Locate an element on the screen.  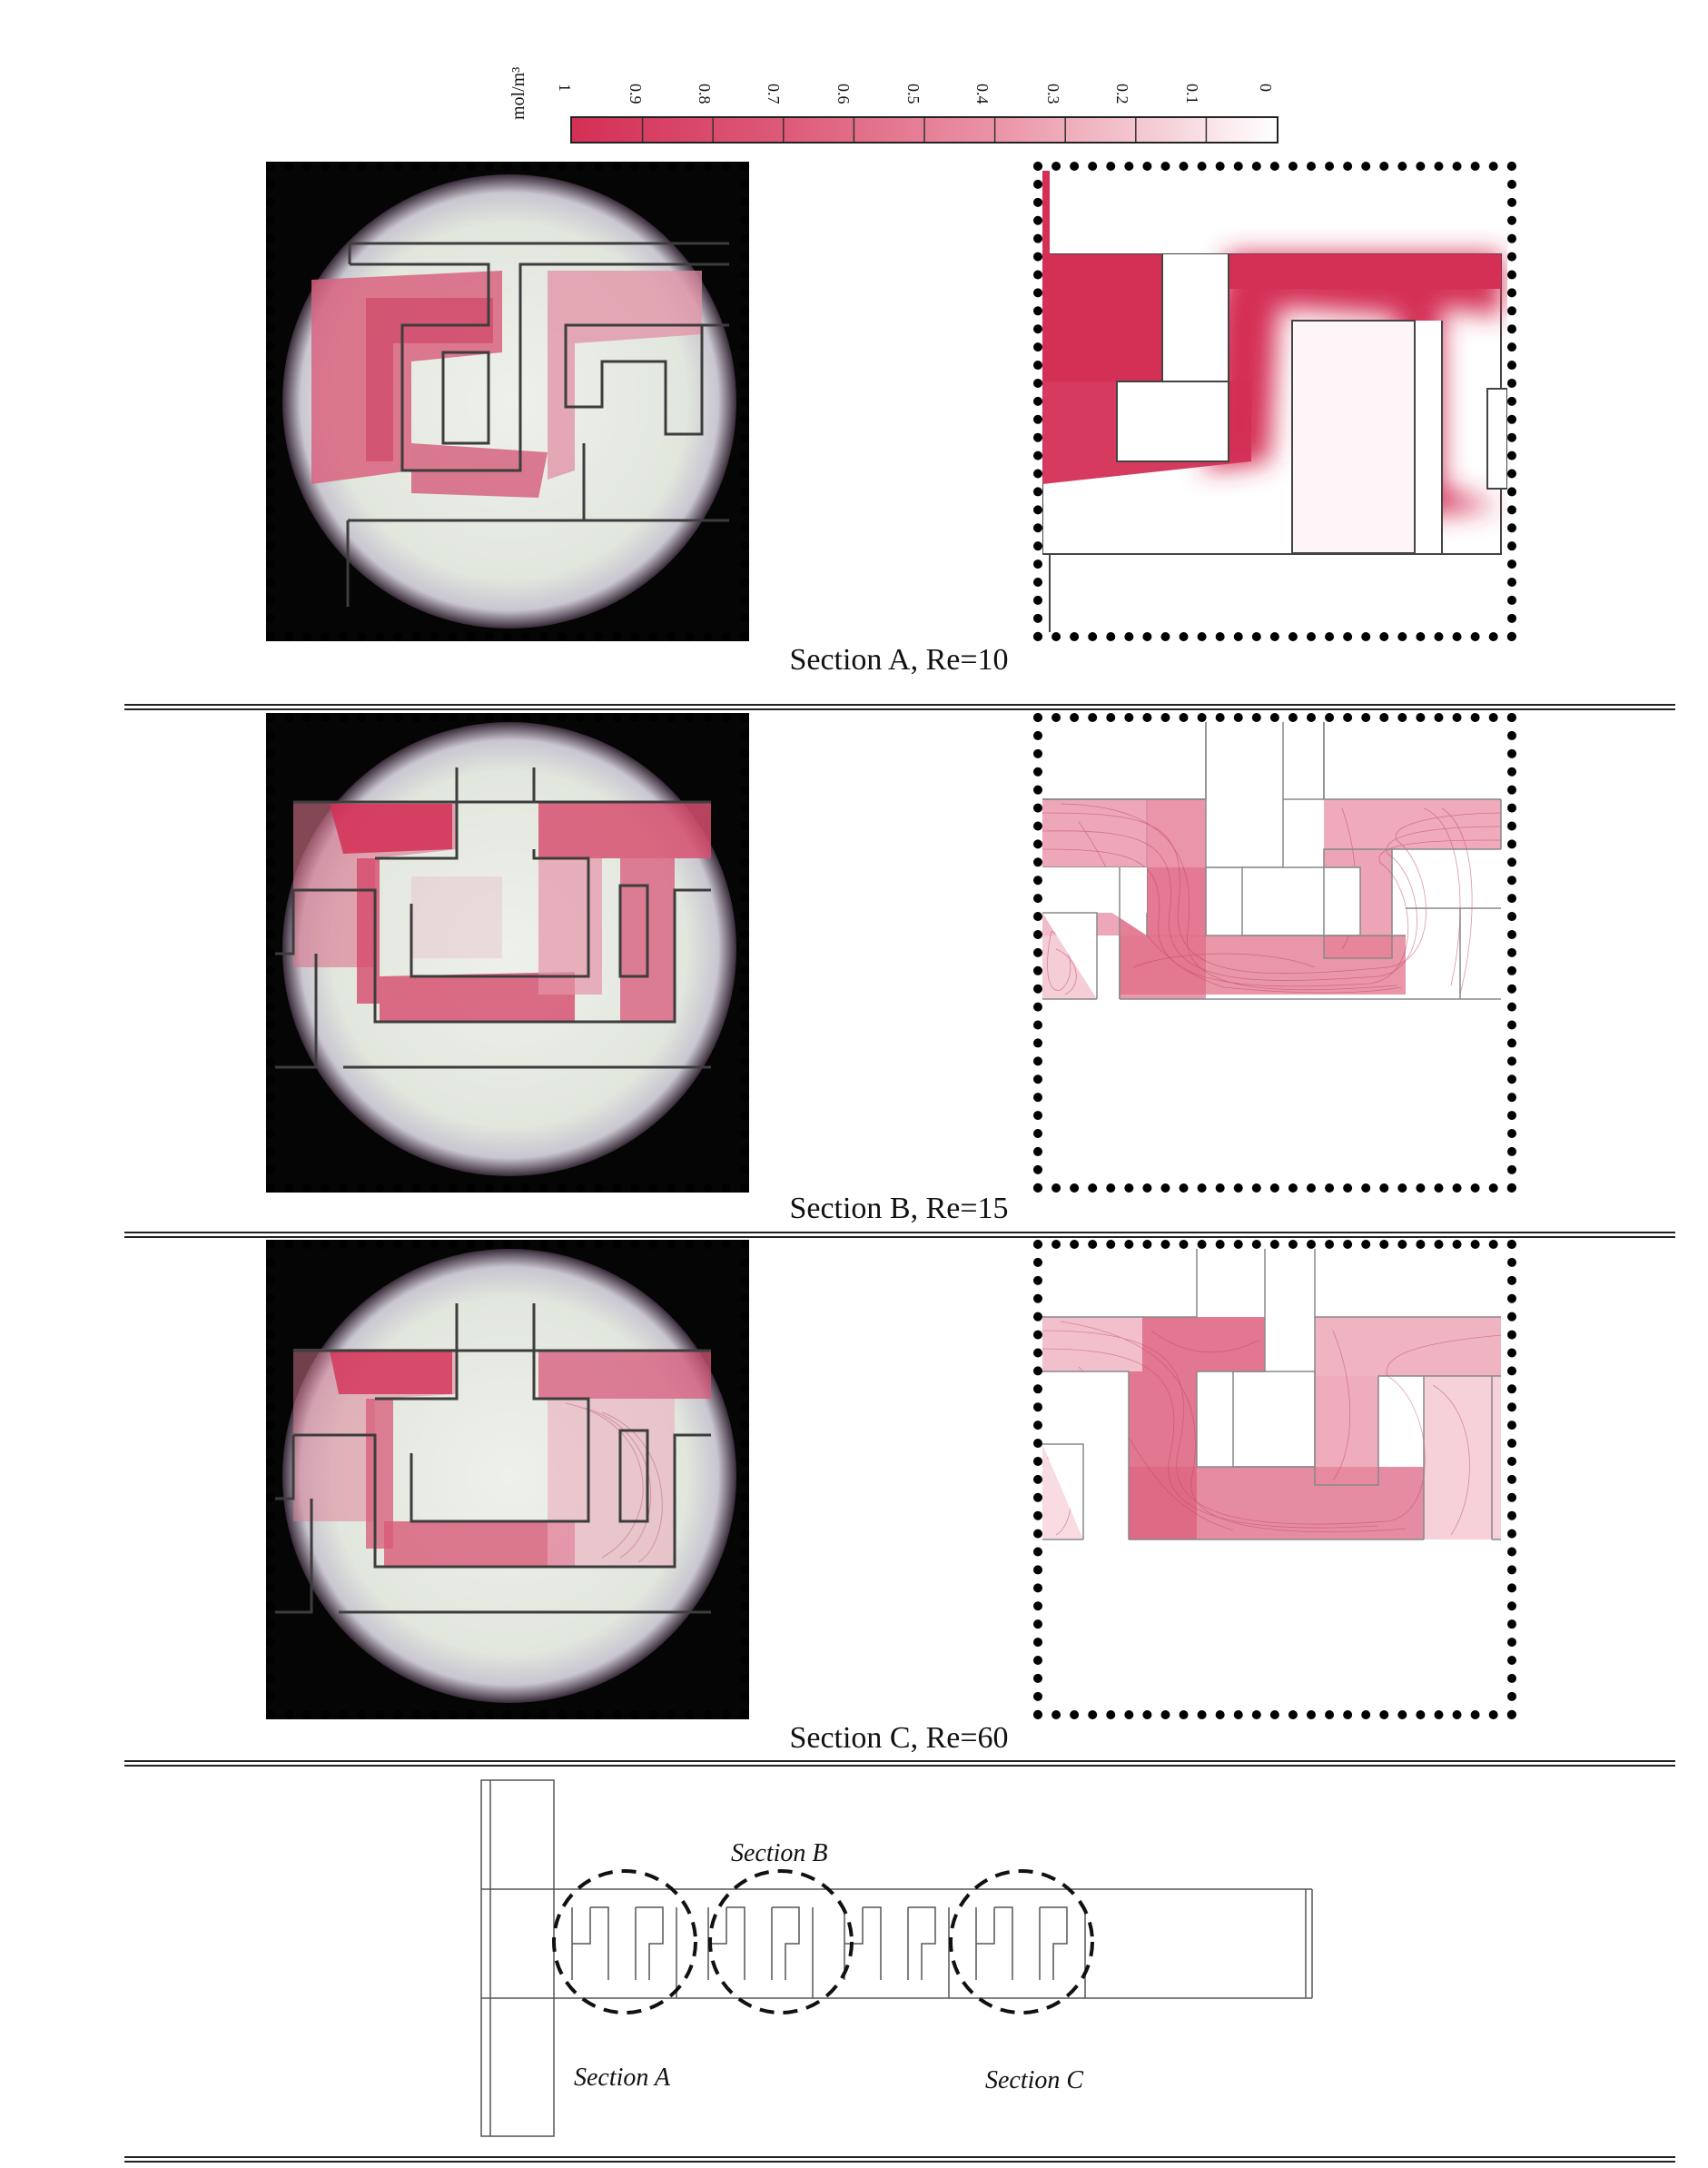
colorbar-tick: 0.7 is located at coordinates (773, 94).